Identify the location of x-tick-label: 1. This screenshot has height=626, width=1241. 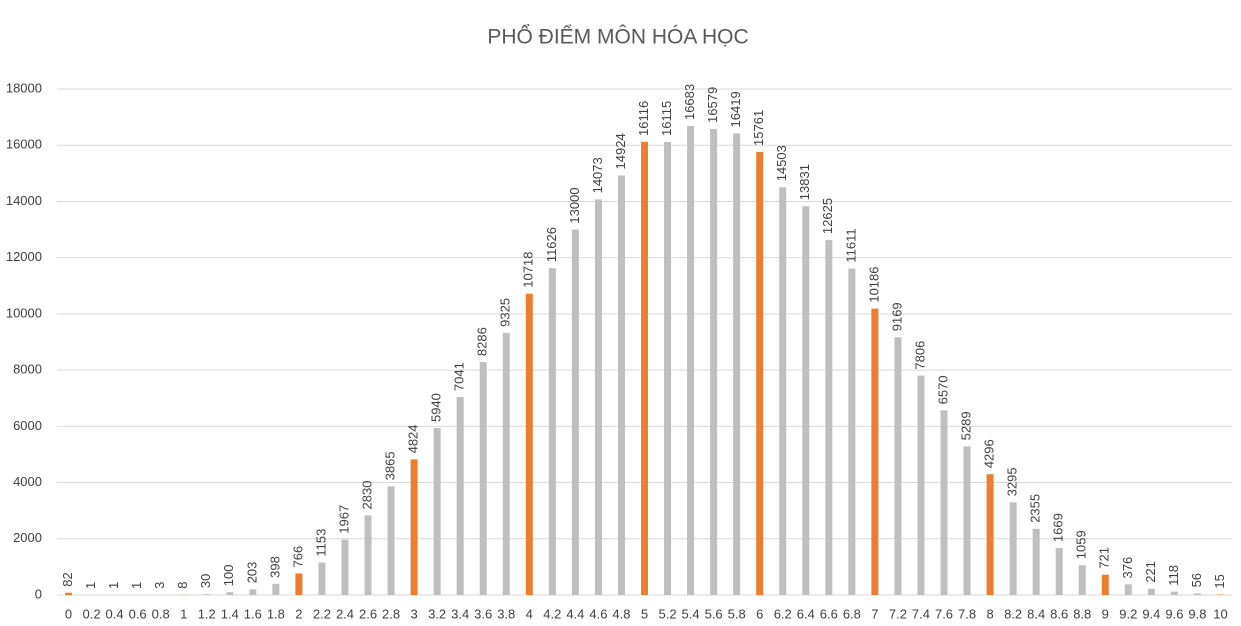
(183, 613).